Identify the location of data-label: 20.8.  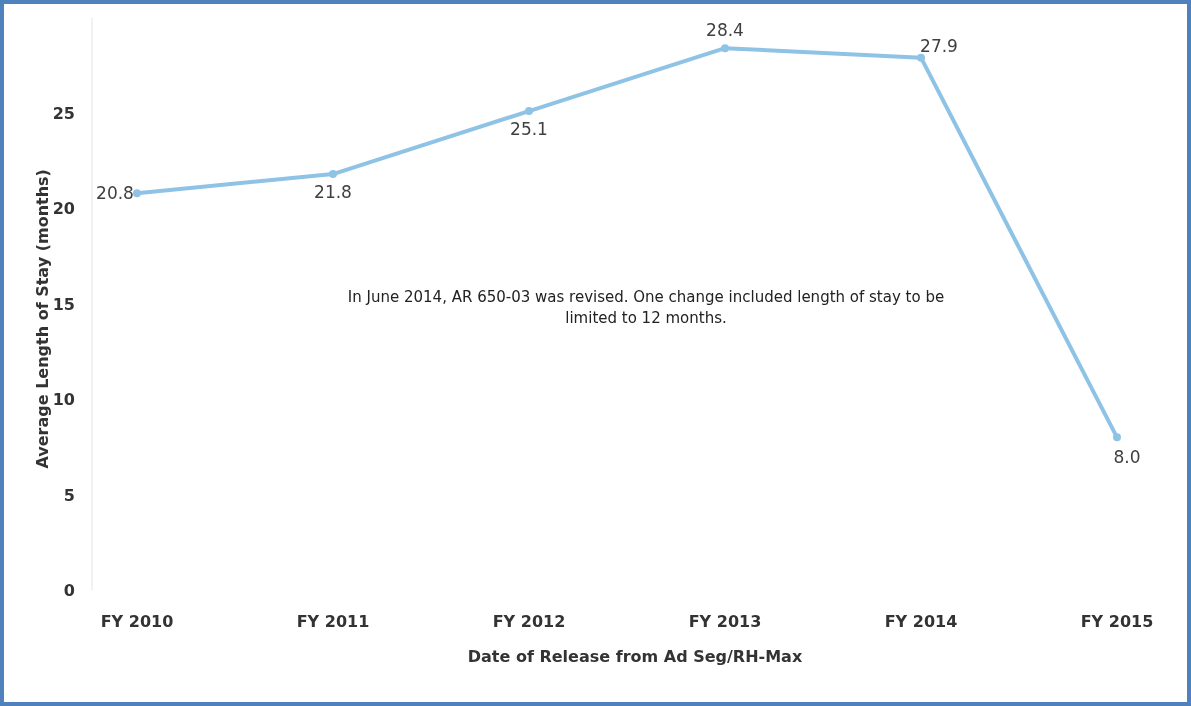
(115, 193).